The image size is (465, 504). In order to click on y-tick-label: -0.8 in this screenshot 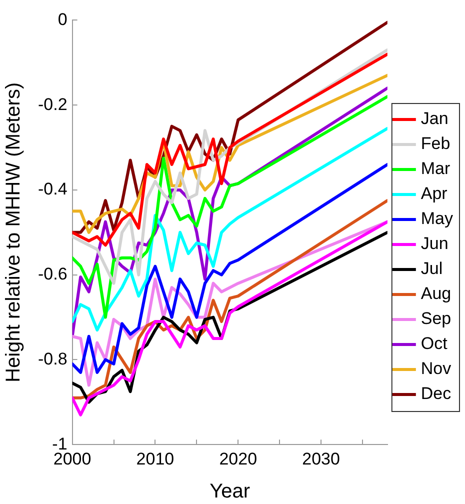, I will do `click(53, 358)`.